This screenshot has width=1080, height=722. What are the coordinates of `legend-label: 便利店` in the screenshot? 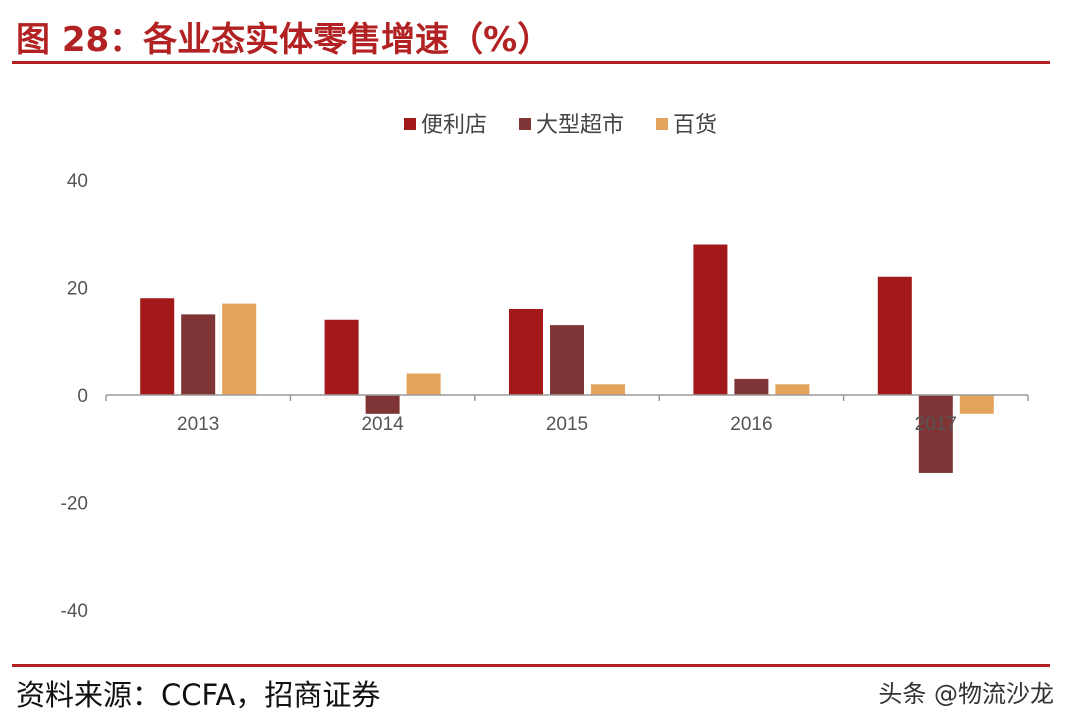 It's located at (454, 125).